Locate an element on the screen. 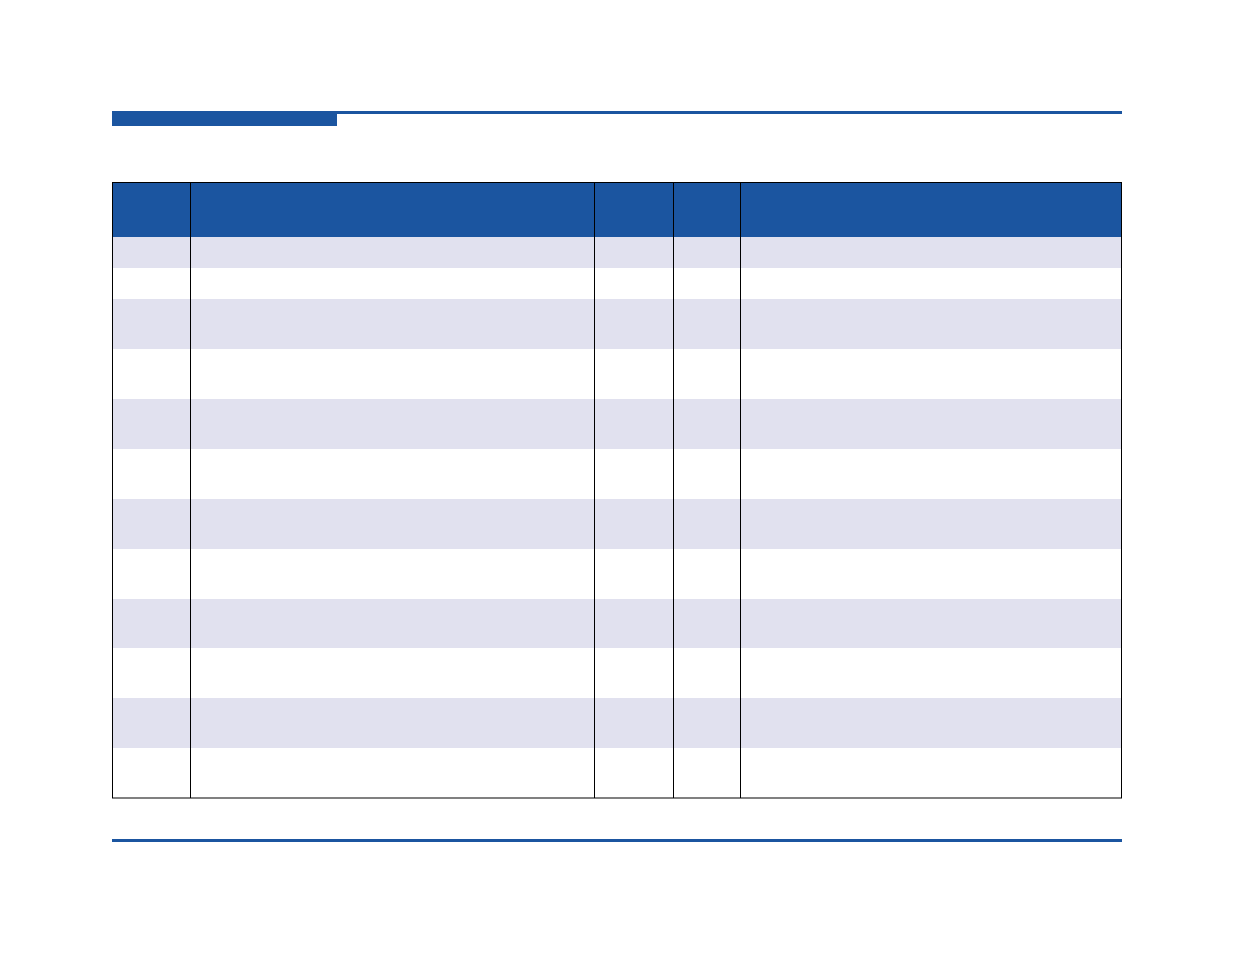  top-rule is located at coordinates (617, 112).